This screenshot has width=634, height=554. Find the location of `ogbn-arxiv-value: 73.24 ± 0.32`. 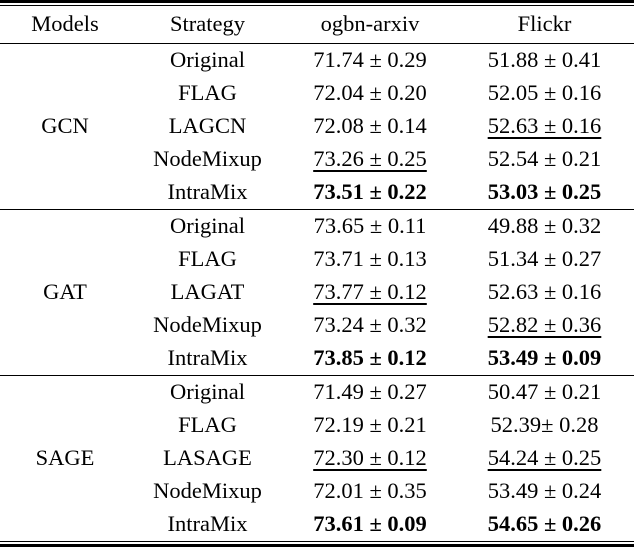

ogbn-arxiv-value: 73.24 ± 0.32 is located at coordinates (370, 325).